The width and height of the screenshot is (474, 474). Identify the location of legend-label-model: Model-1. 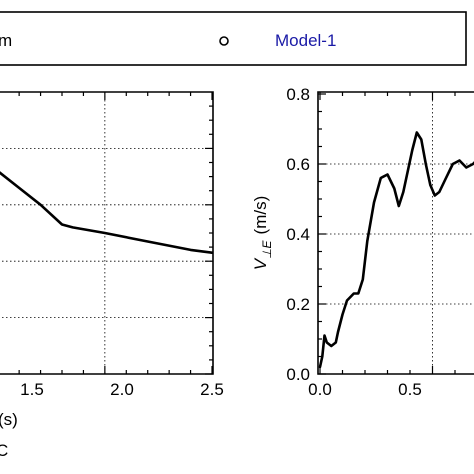
(305, 40).